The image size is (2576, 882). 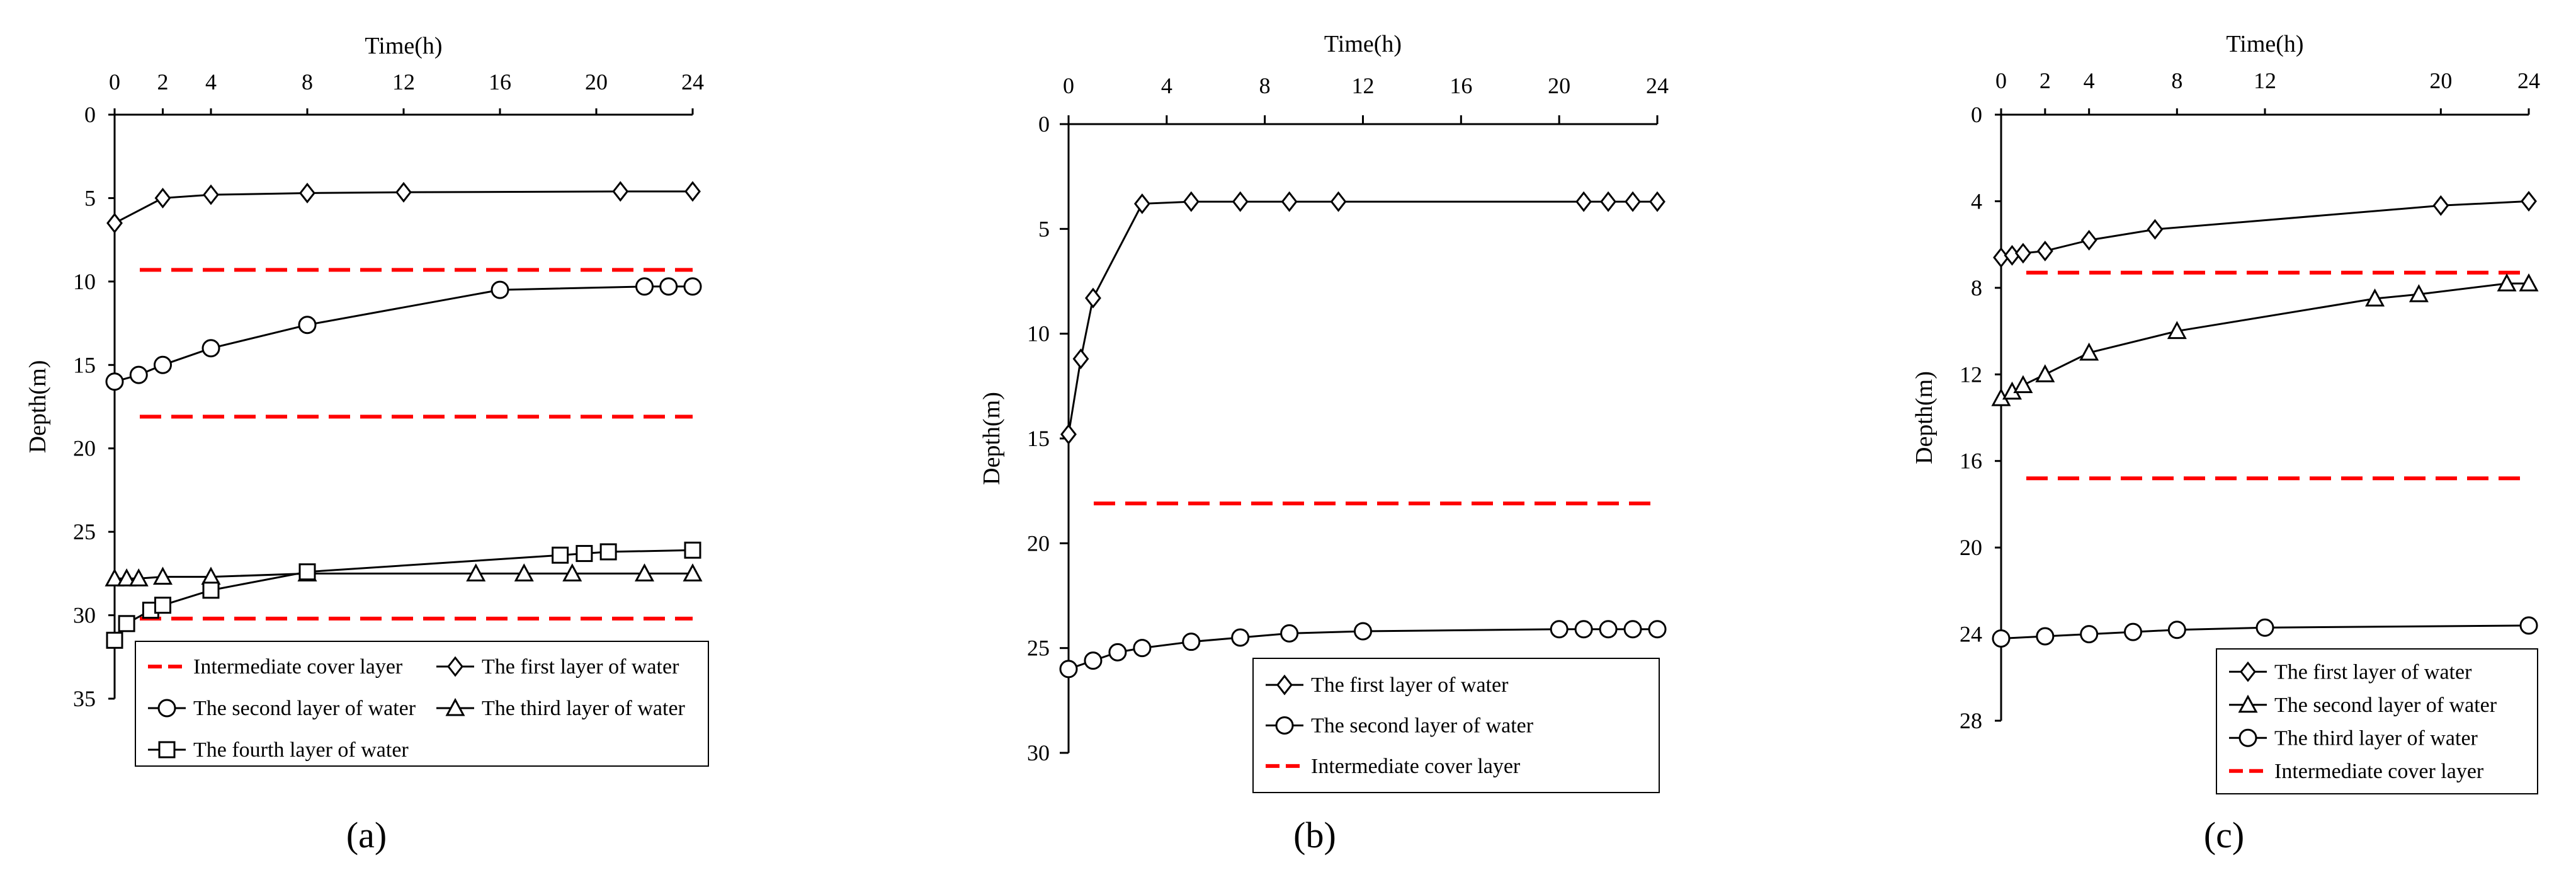 What do you see at coordinates (163, 81) in the screenshot?
I see `x-tick-label: 2` at bounding box center [163, 81].